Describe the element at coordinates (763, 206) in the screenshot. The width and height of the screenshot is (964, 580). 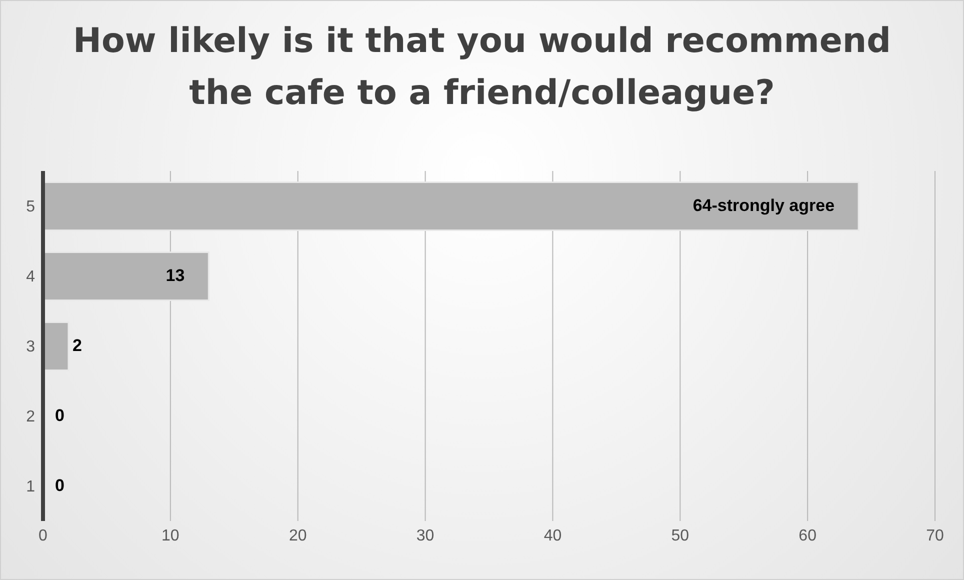
I see `data-label: 64-strongly agree` at that location.